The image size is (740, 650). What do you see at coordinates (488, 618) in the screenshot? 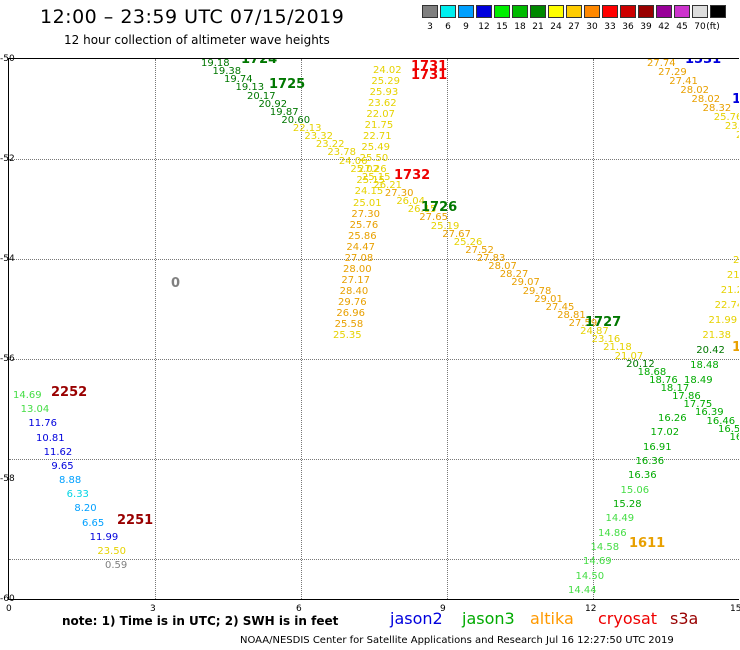
I see `mission-name: jason3` at bounding box center [488, 618].